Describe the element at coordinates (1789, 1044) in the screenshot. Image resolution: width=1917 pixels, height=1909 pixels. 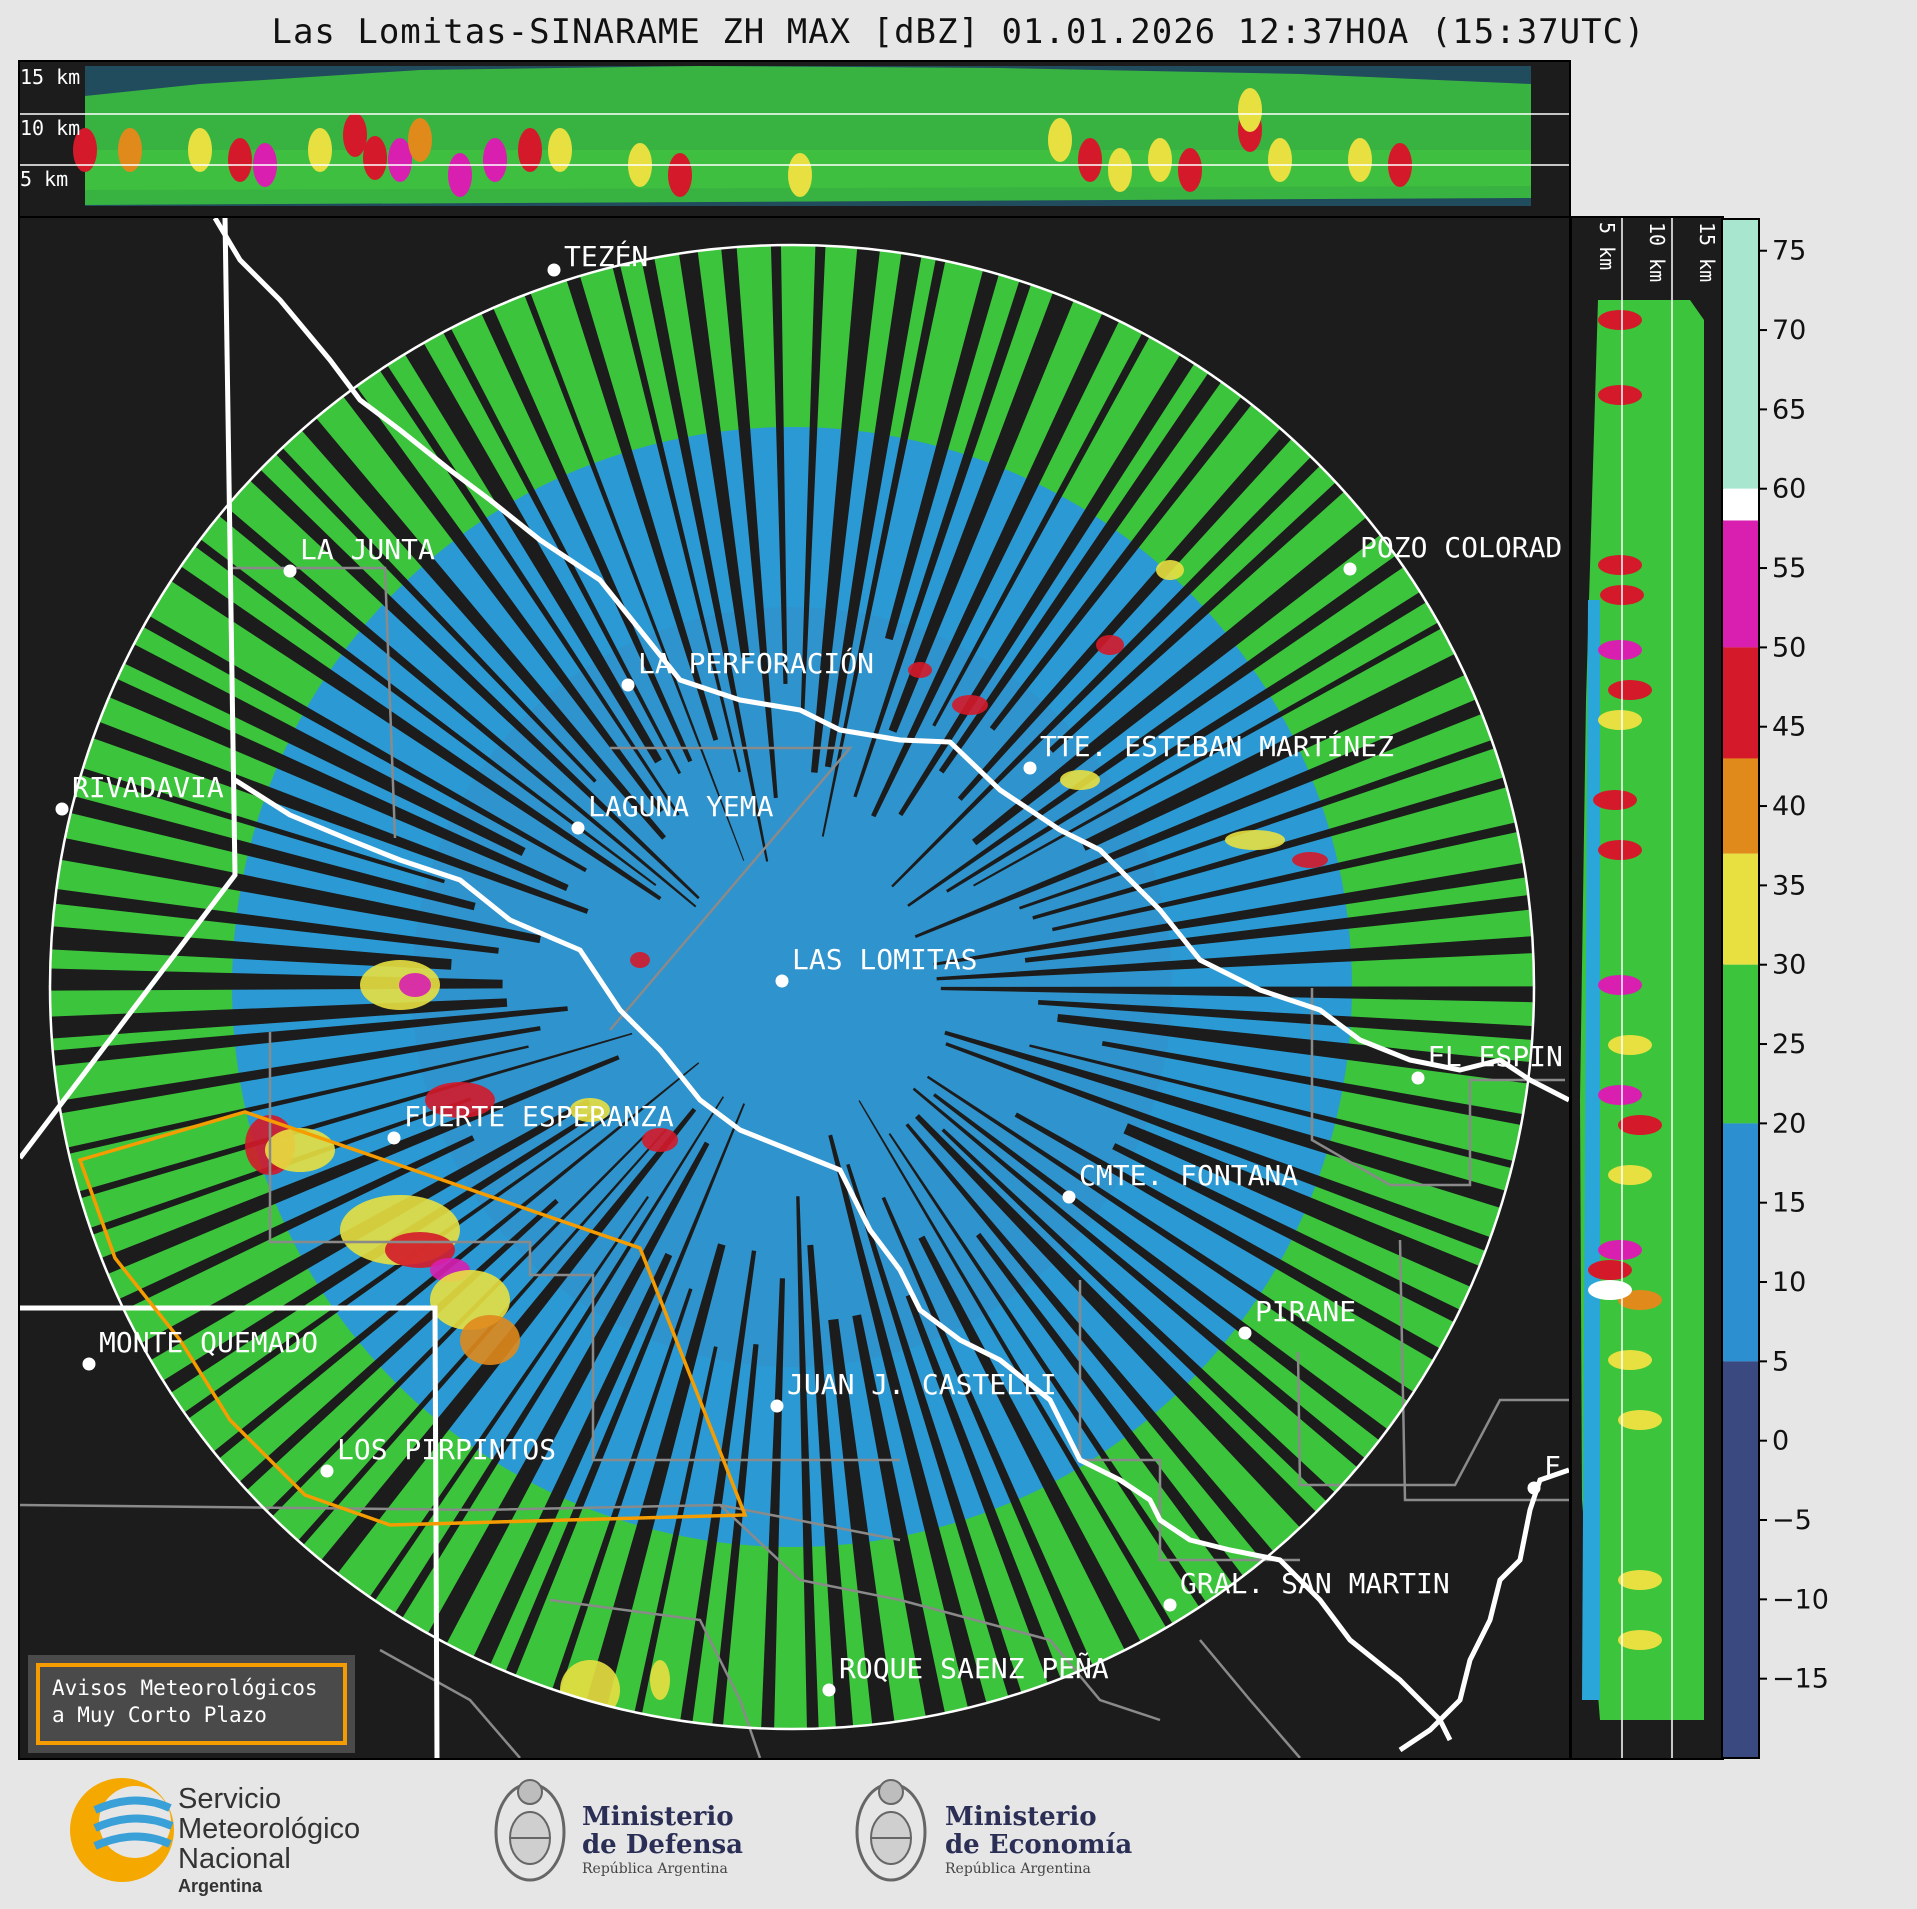
I see `colorbar-tick-label: 25` at that location.